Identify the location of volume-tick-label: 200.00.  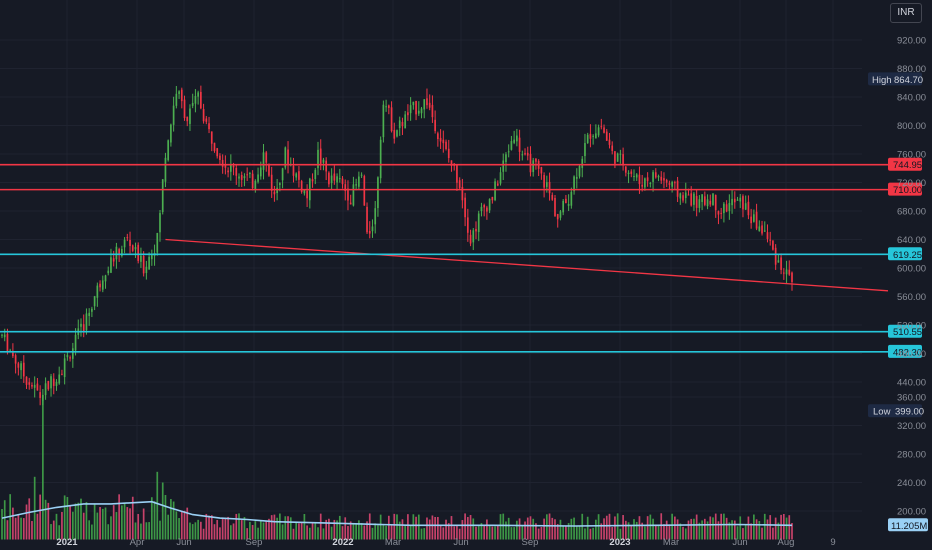
(911, 512).